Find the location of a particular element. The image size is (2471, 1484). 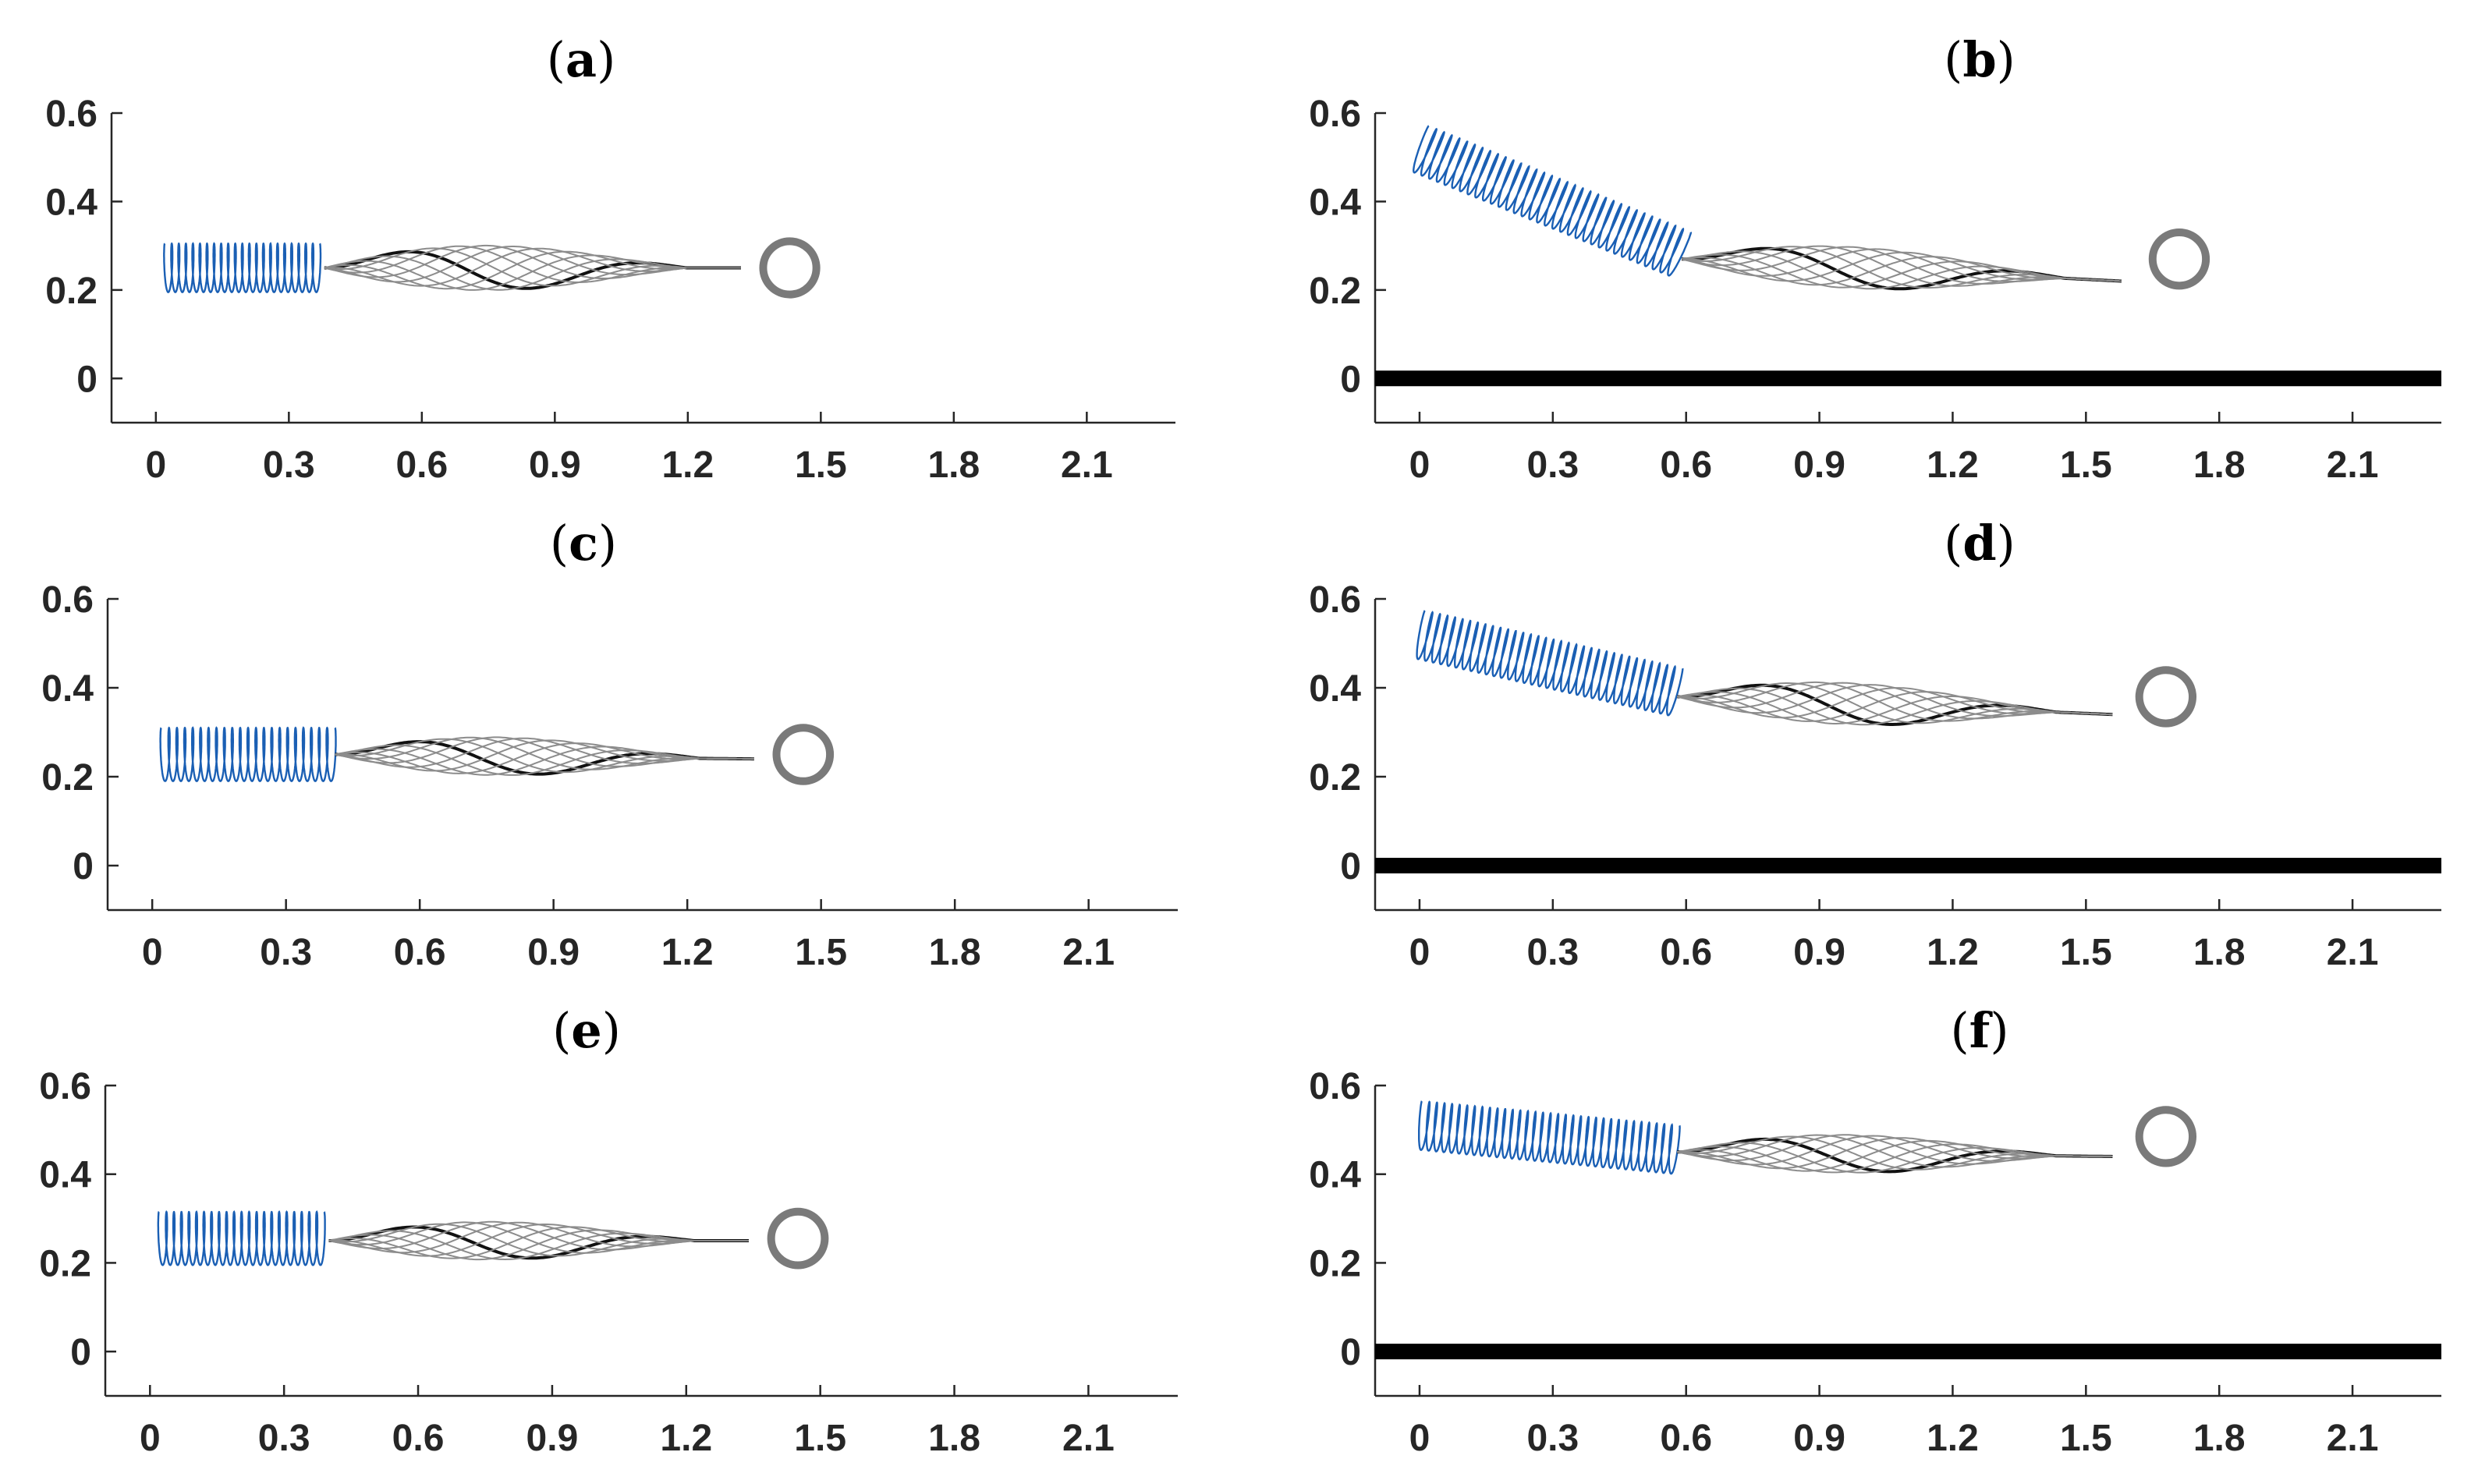

panel-title-letter: e is located at coordinates (586, 1030).